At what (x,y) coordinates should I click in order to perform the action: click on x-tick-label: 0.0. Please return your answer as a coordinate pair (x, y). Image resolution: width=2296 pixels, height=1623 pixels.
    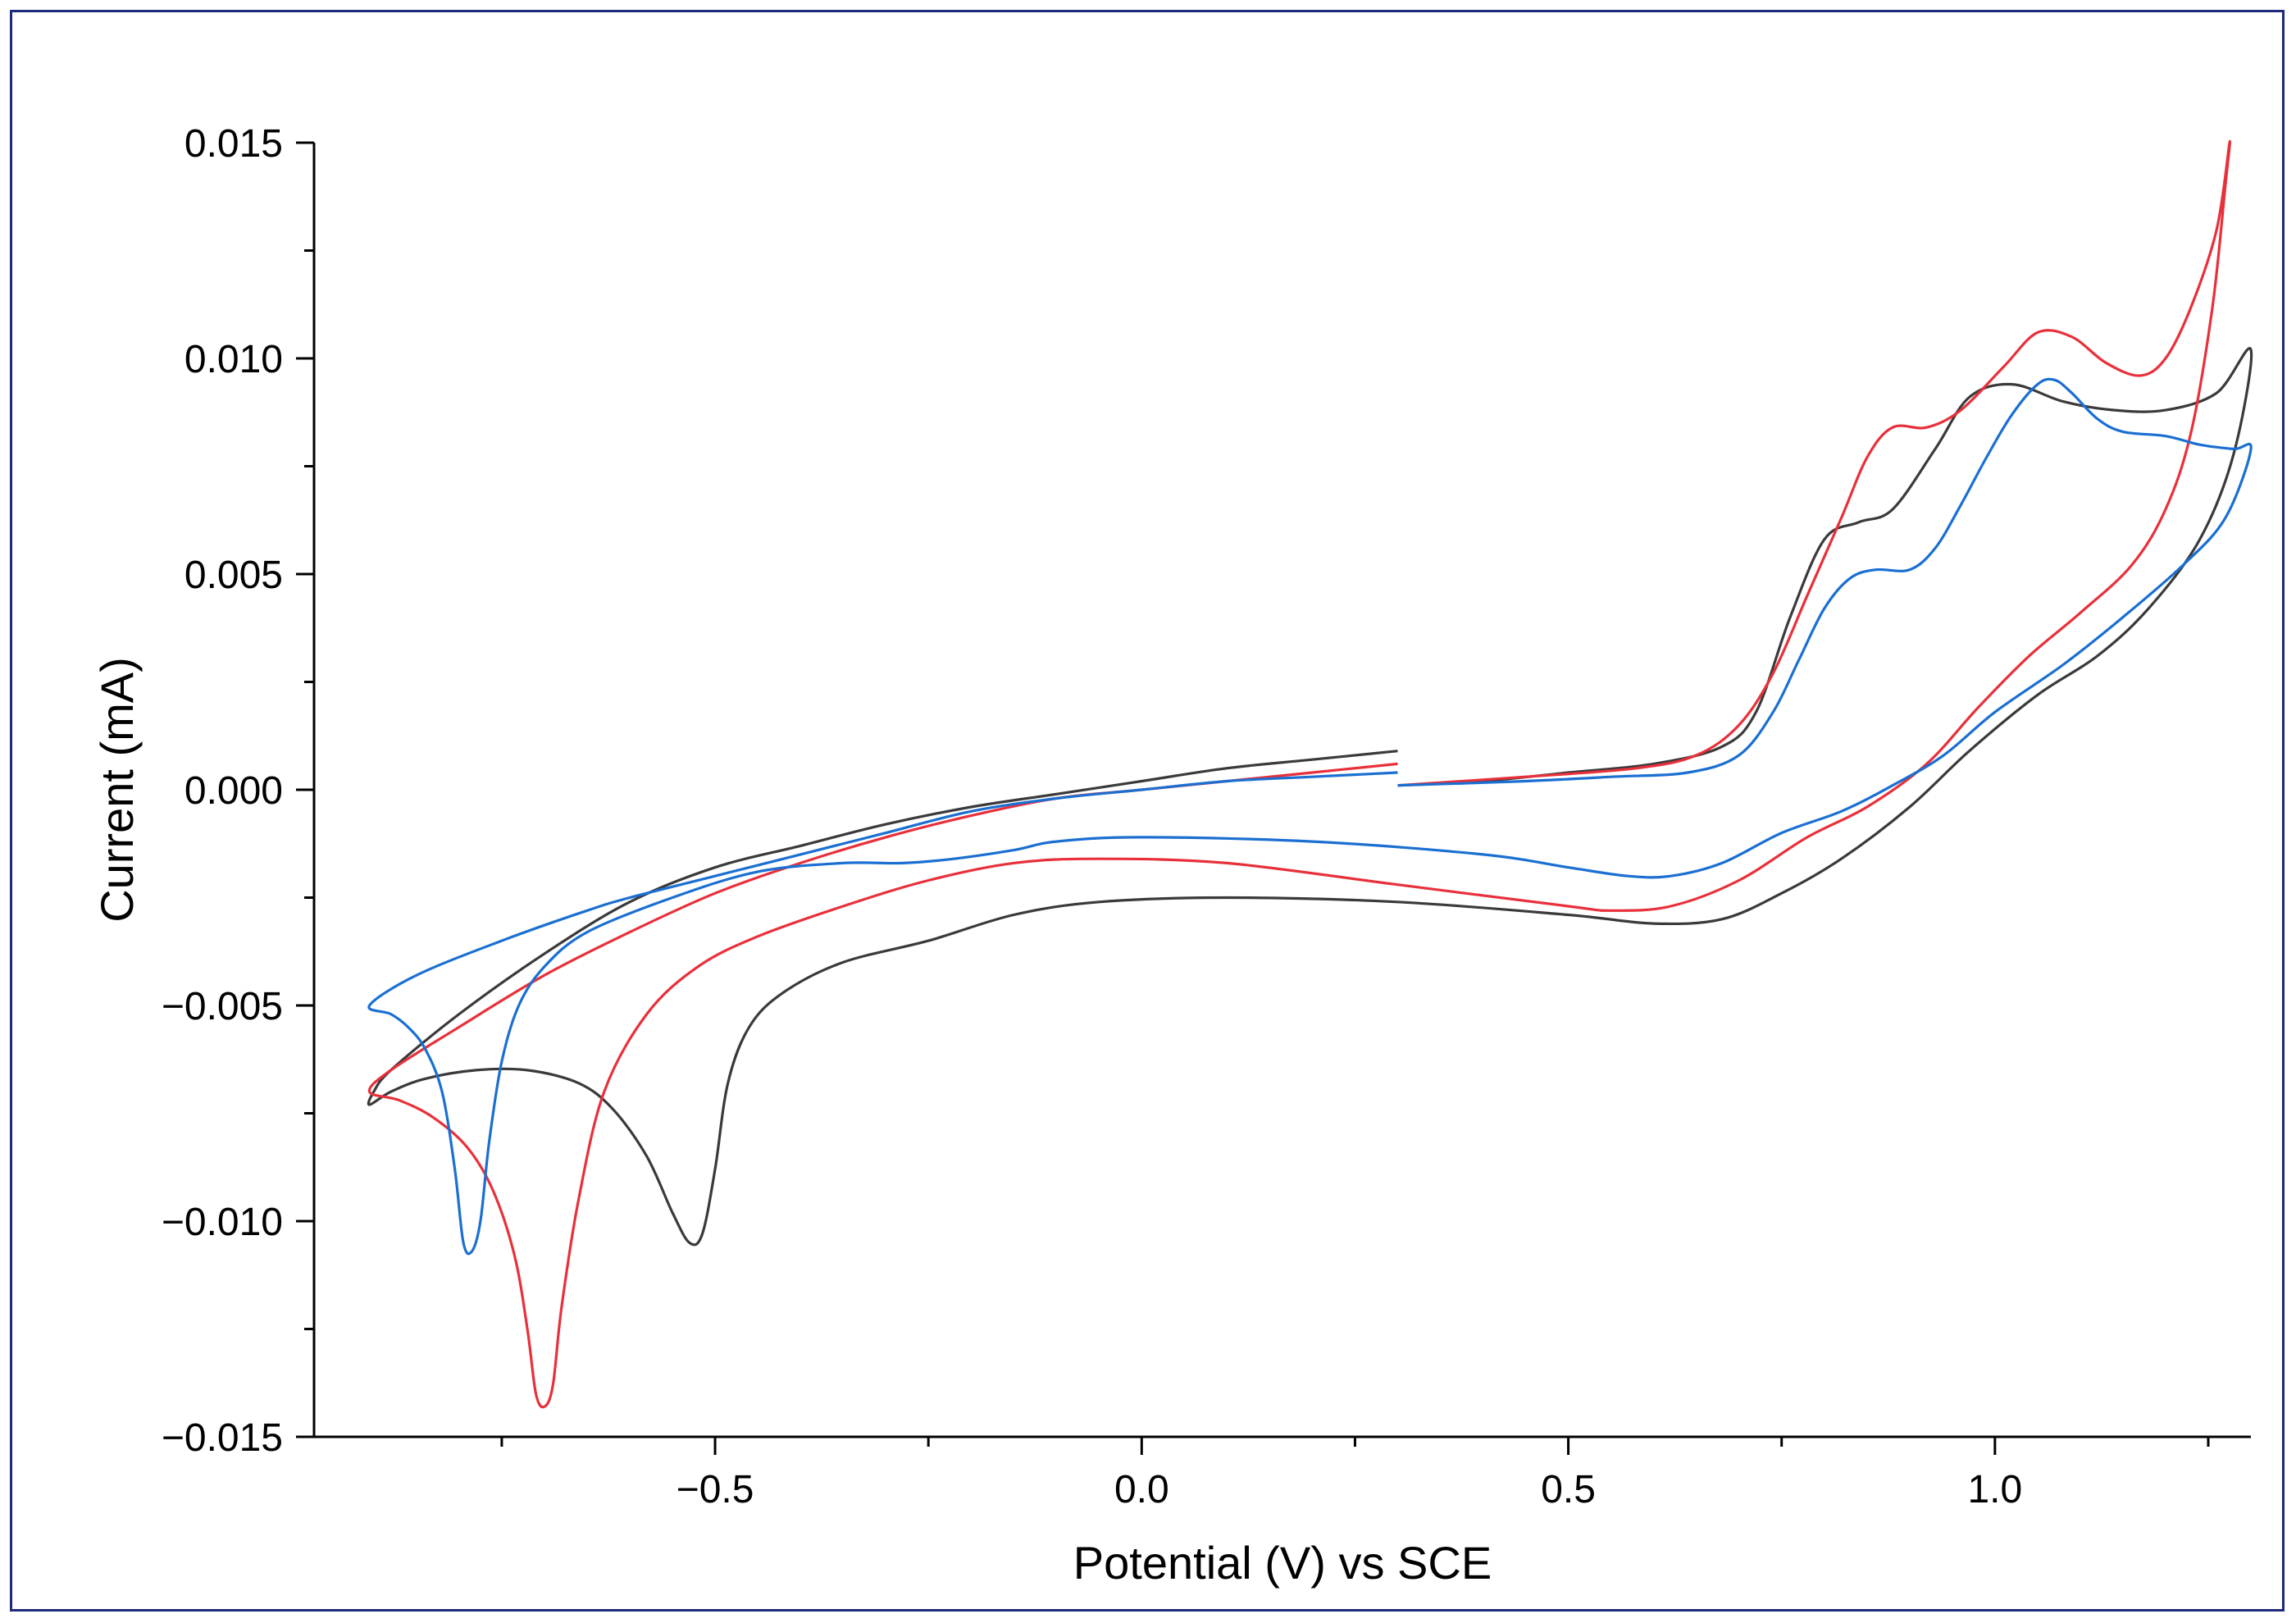
    Looking at the image, I should click on (1141, 1489).